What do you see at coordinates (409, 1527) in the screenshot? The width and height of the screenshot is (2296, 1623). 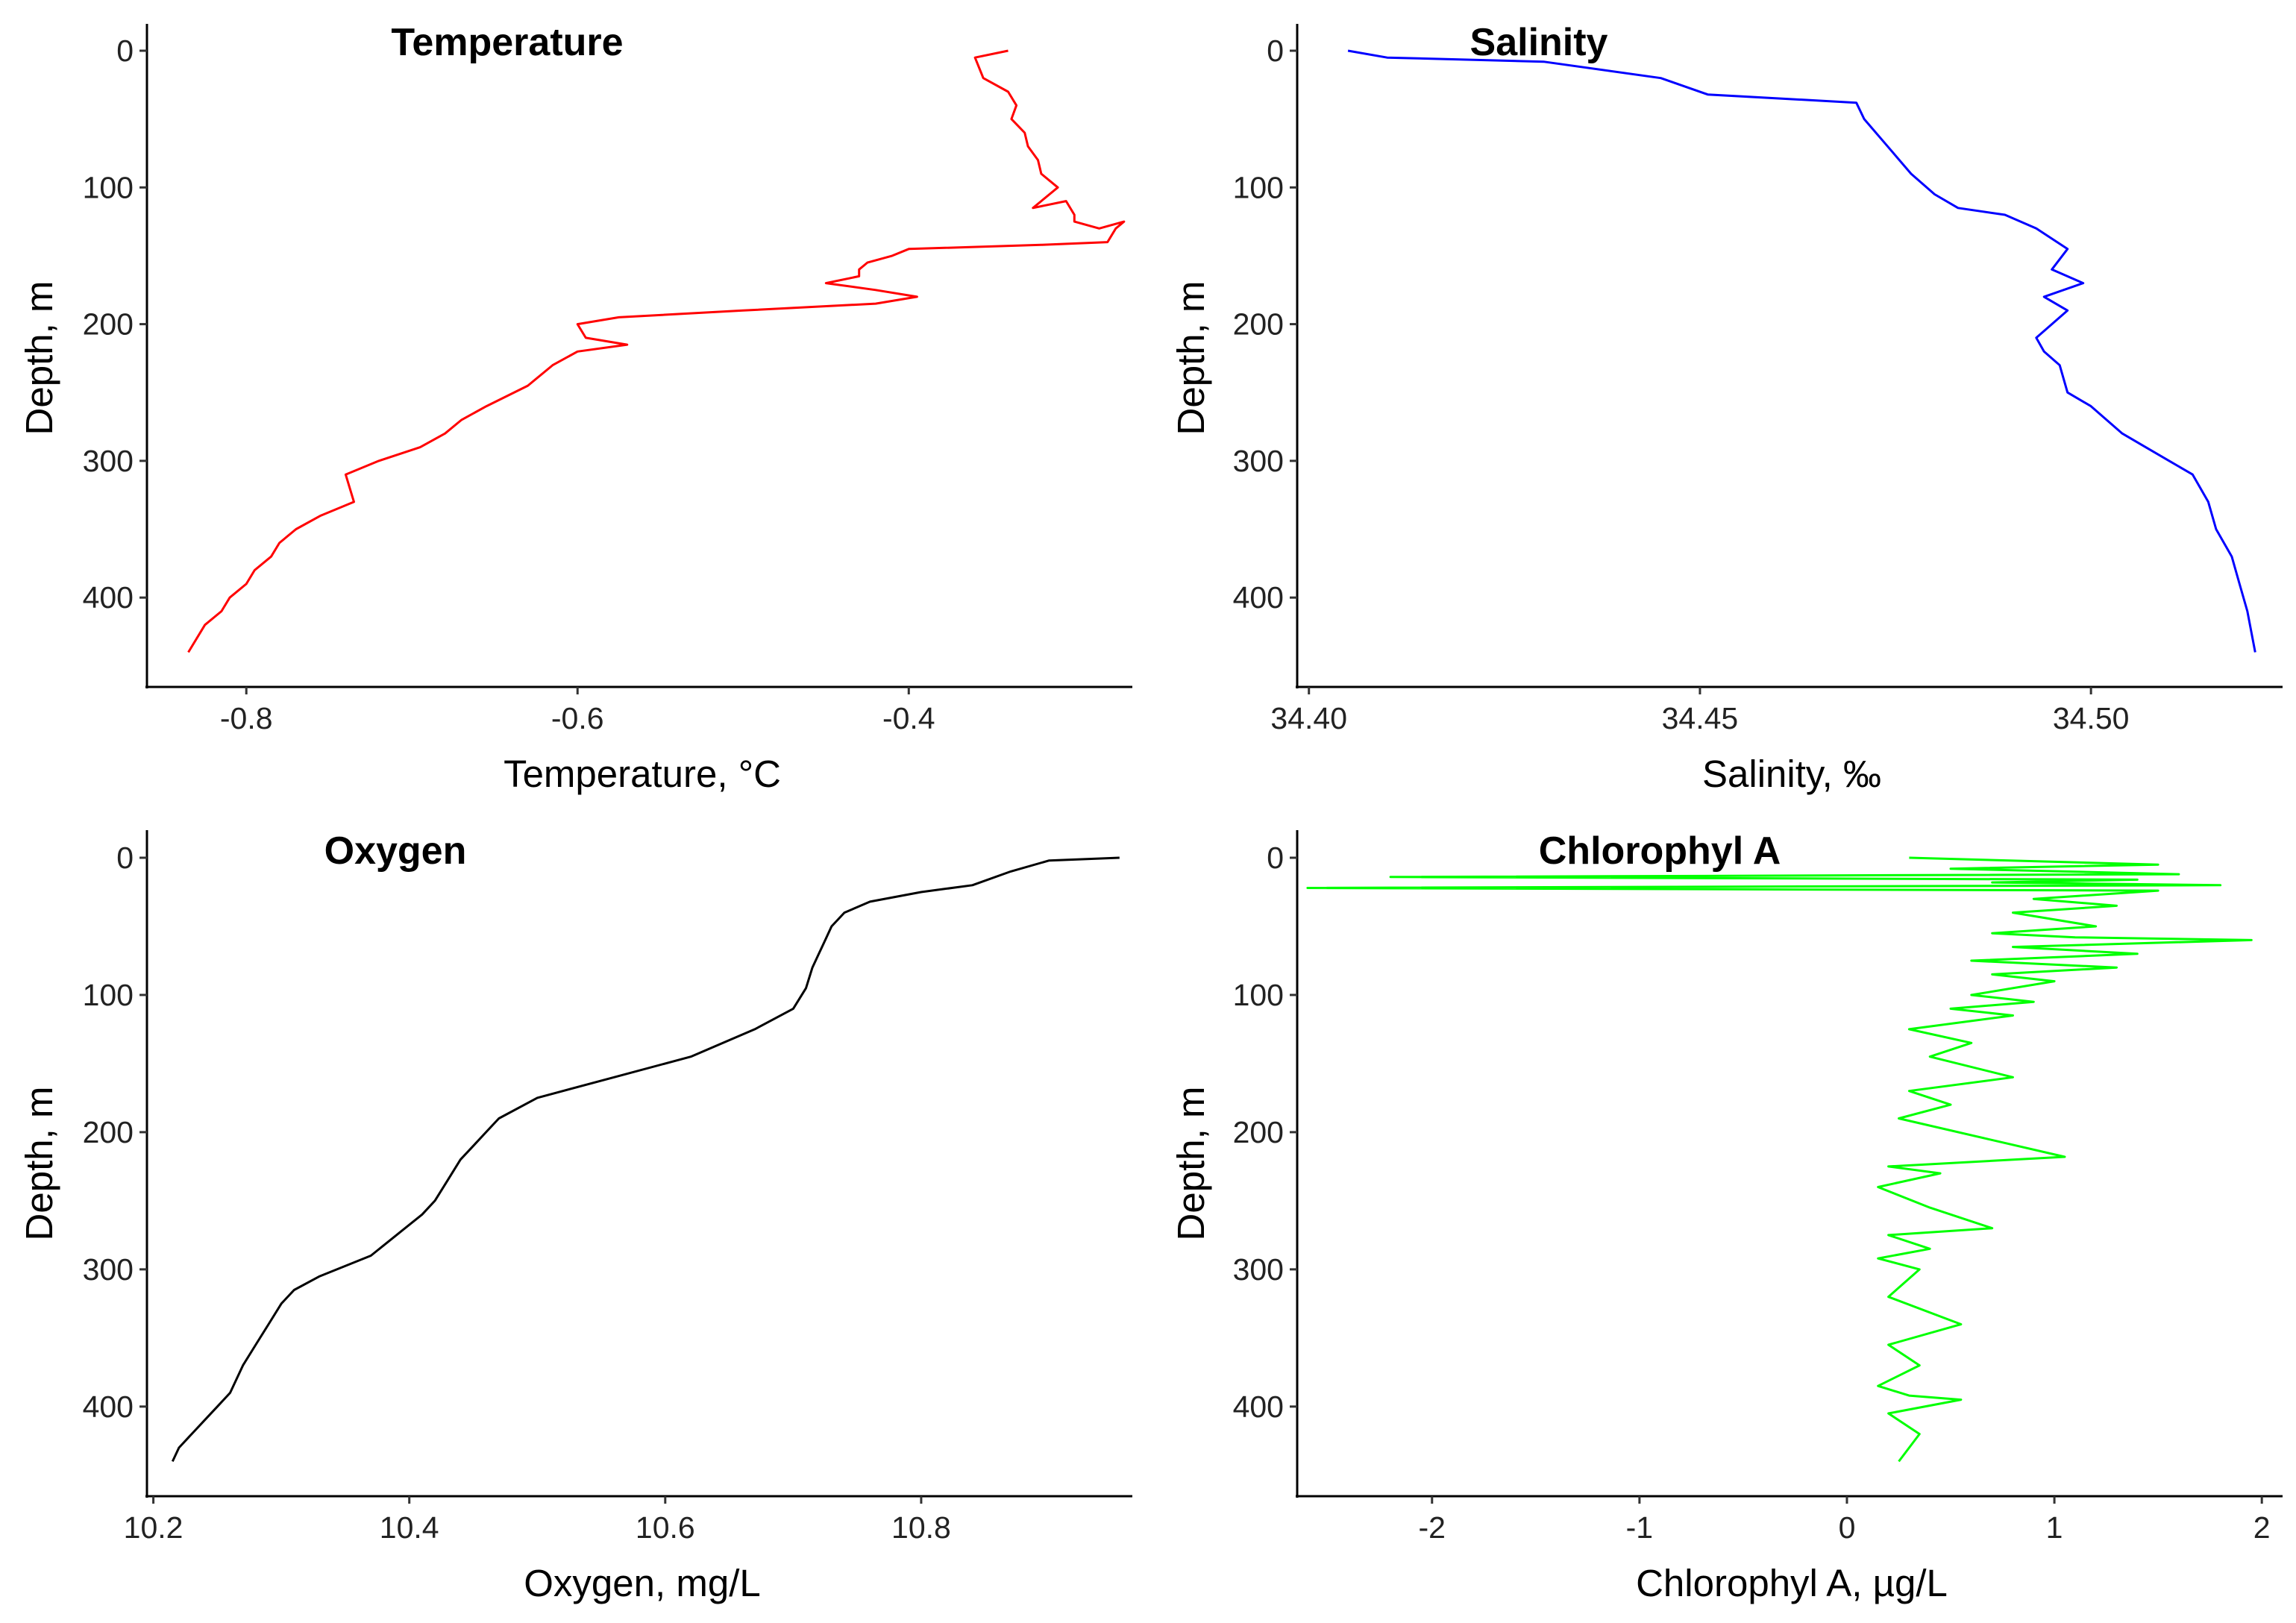 I see `oxygen-x-tick-label: 10.4` at bounding box center [409, 1527].